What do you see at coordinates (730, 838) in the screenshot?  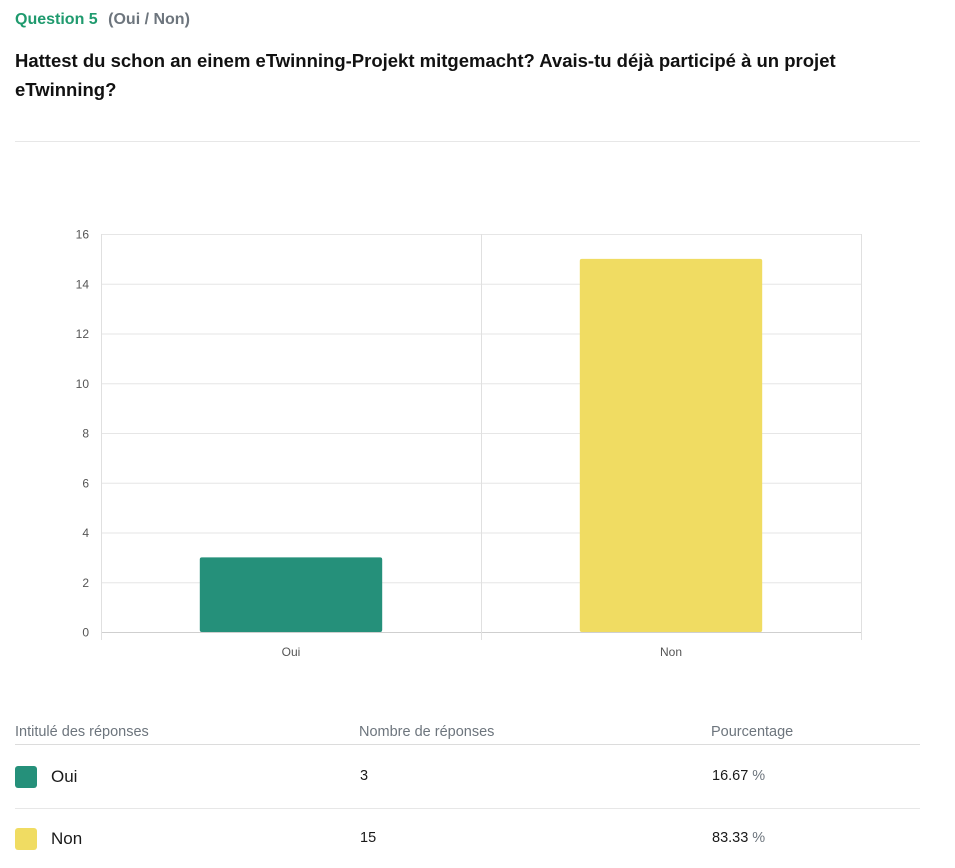 I see `percent-value: 83.33` at bounding box center [730, 838].